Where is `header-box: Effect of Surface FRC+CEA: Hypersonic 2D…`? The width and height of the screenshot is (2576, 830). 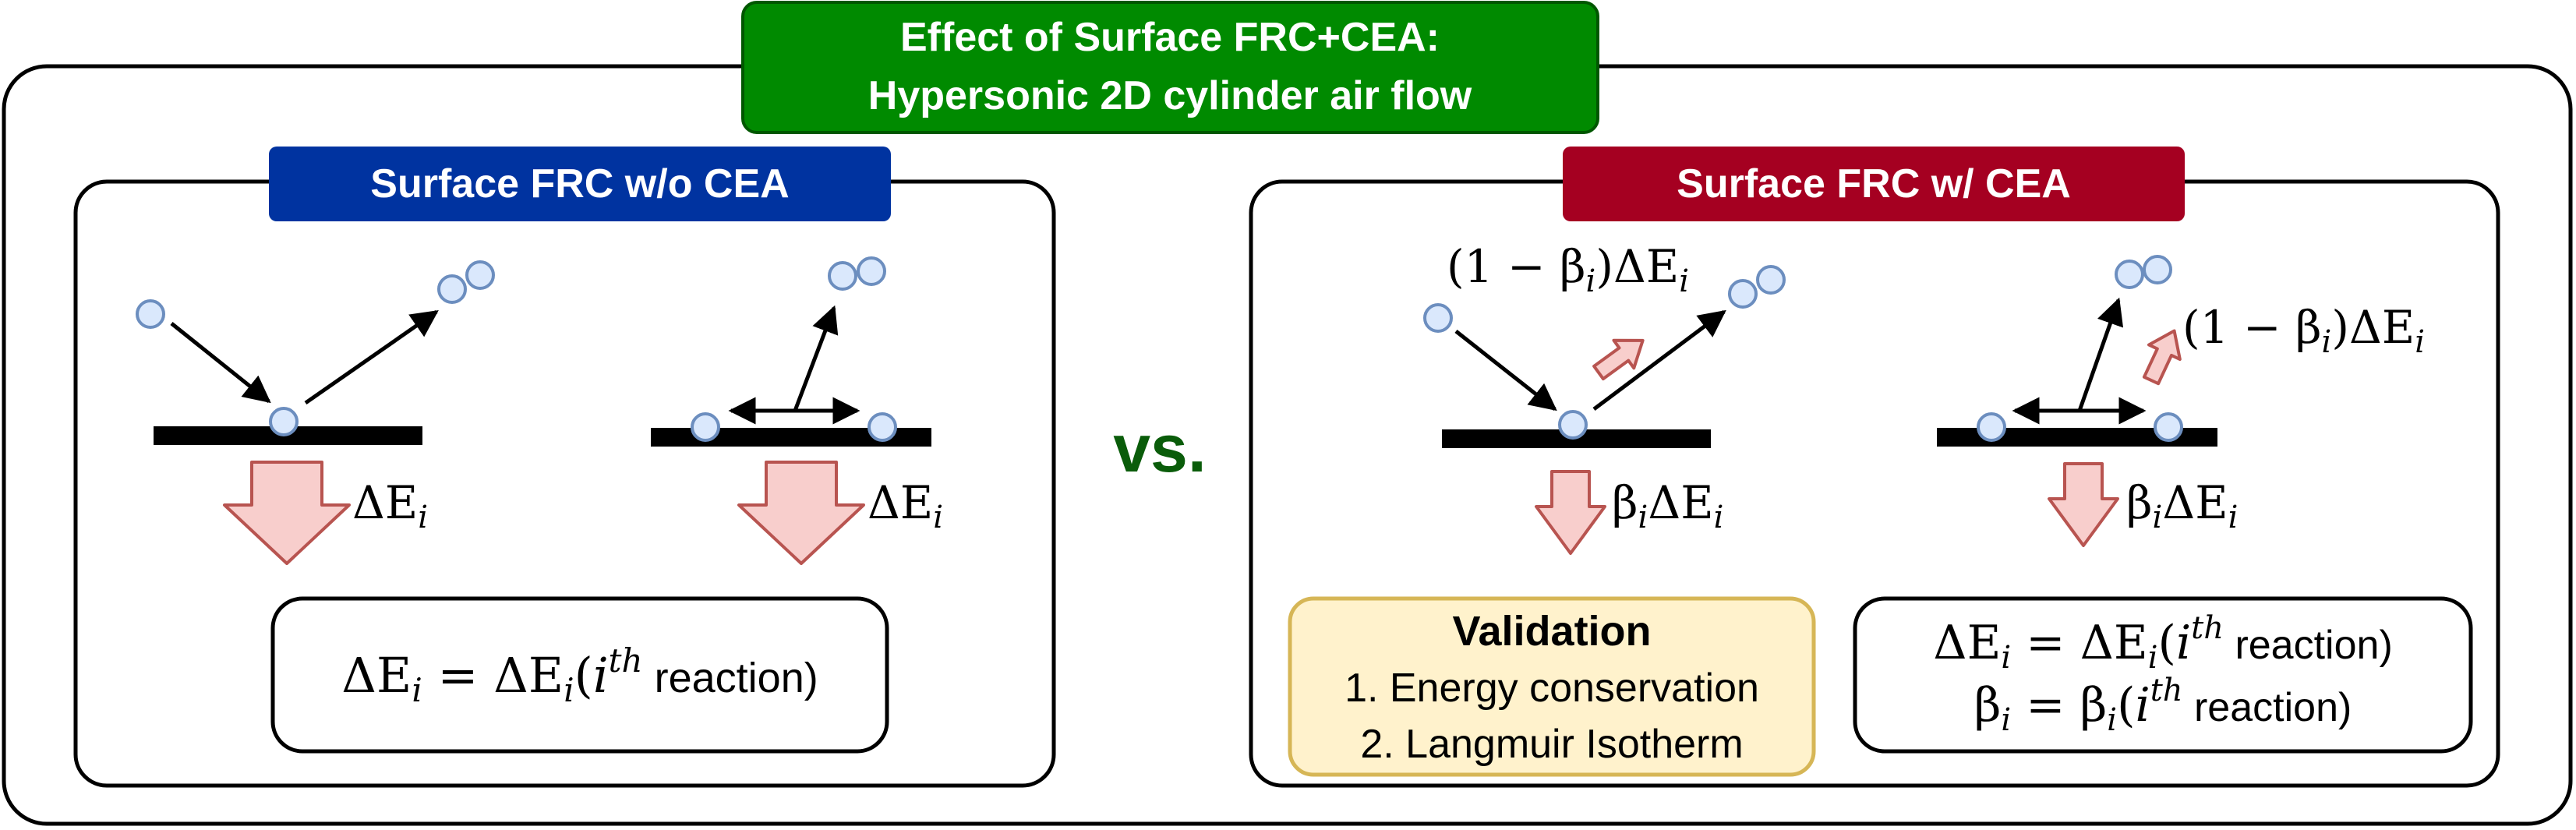 header-box: Effect of Surface FRC+CEA: Hypersonic 2D… is located at coordinates (1170, 67).